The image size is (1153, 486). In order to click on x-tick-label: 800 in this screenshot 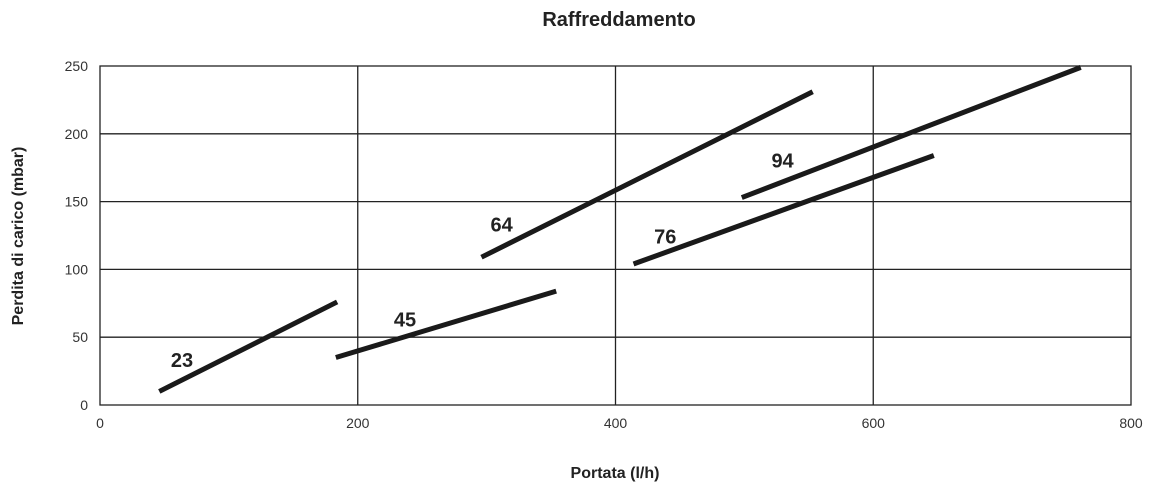, I will do `click(1131, 423)`.